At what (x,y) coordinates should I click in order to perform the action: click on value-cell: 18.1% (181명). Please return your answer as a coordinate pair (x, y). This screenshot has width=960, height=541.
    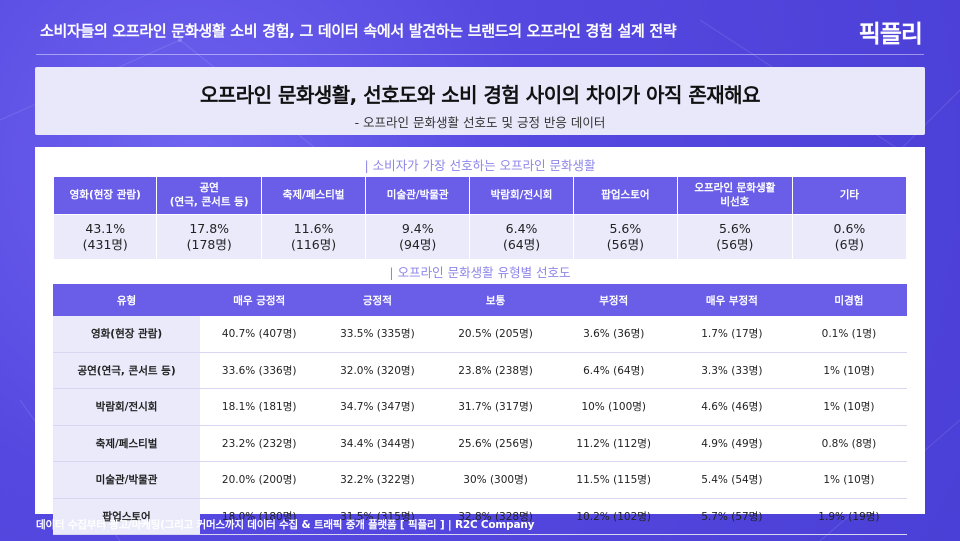
    Looking at the image, I should click on (259, 407).